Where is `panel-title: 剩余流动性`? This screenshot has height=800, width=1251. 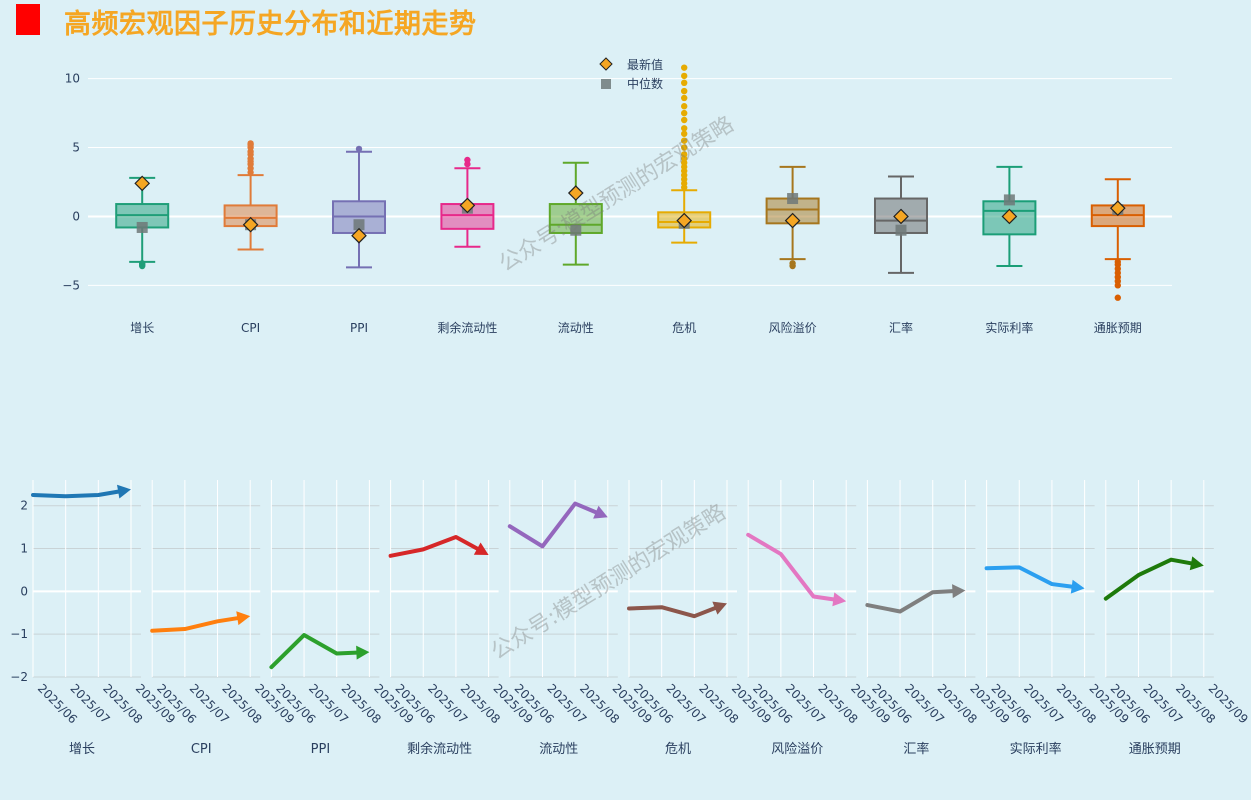 panel-title: 剩余流动性 is located at coordinates (439, 749).